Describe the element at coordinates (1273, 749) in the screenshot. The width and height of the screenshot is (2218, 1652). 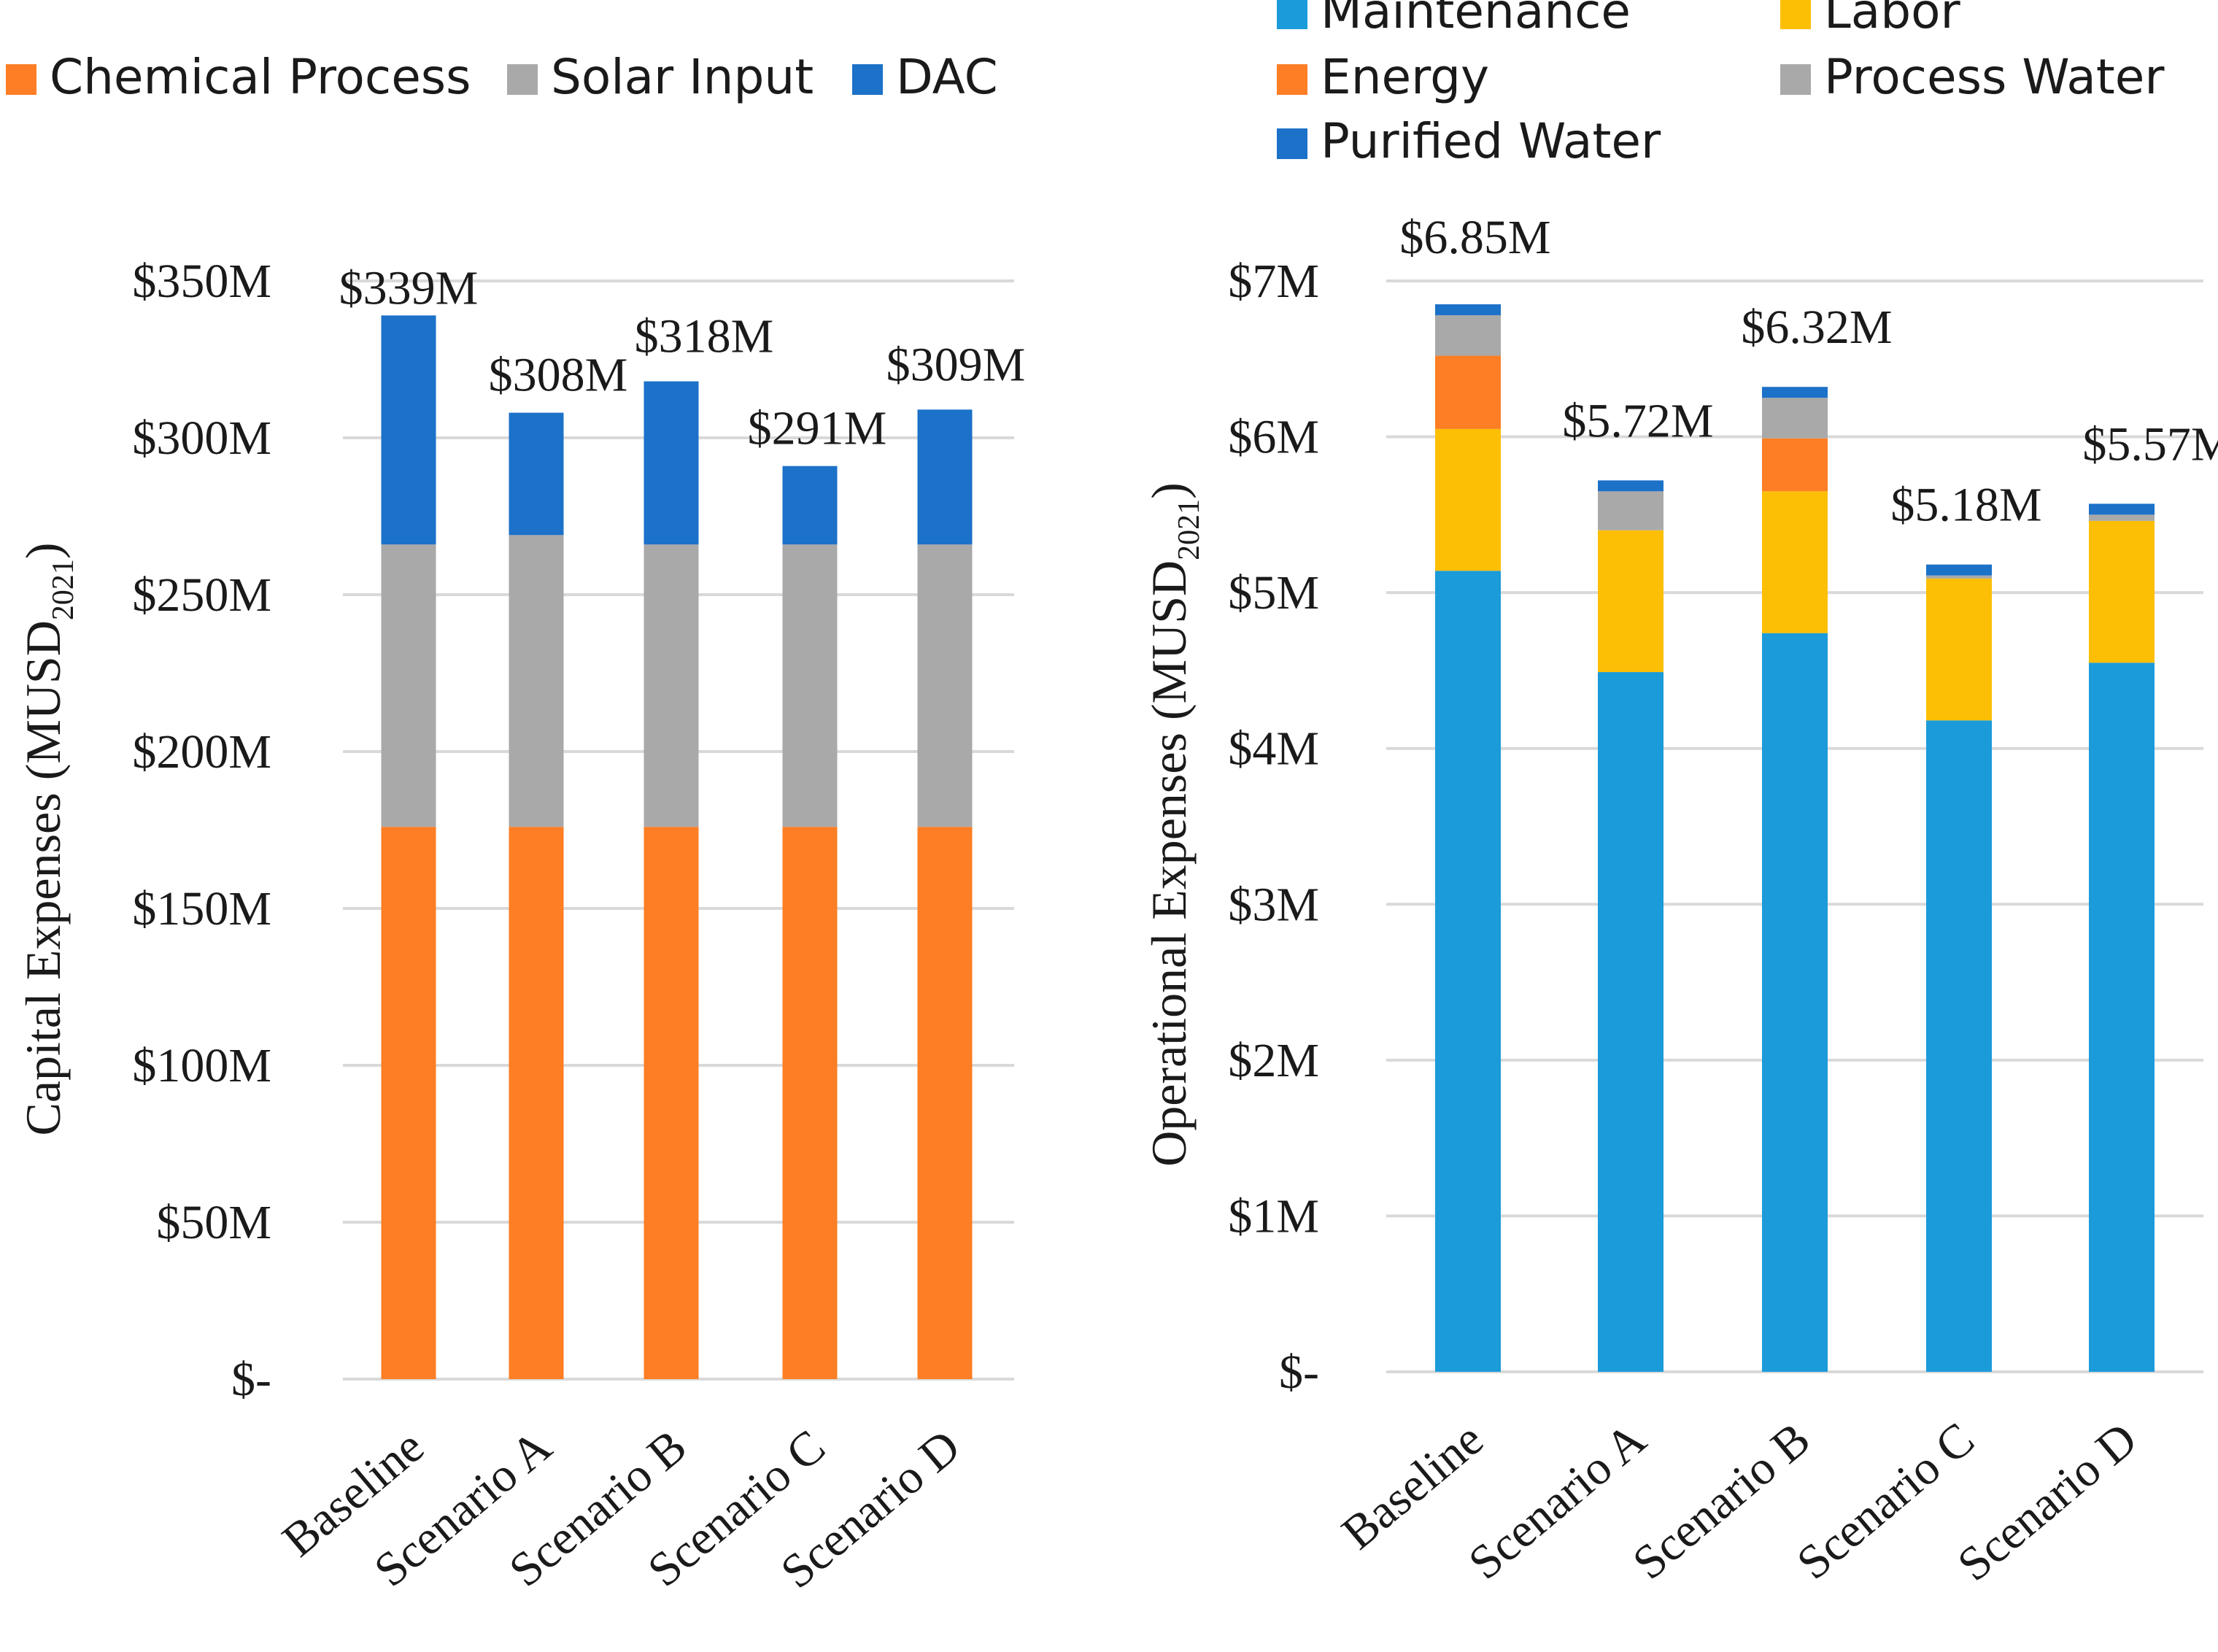
I see `y-tick-label: $4M` at that location.